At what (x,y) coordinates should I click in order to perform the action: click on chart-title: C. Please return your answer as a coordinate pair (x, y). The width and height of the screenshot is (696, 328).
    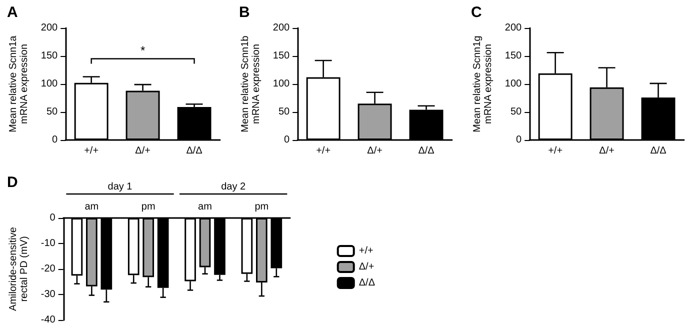
    Looking at the image, I should click on (476, 12).